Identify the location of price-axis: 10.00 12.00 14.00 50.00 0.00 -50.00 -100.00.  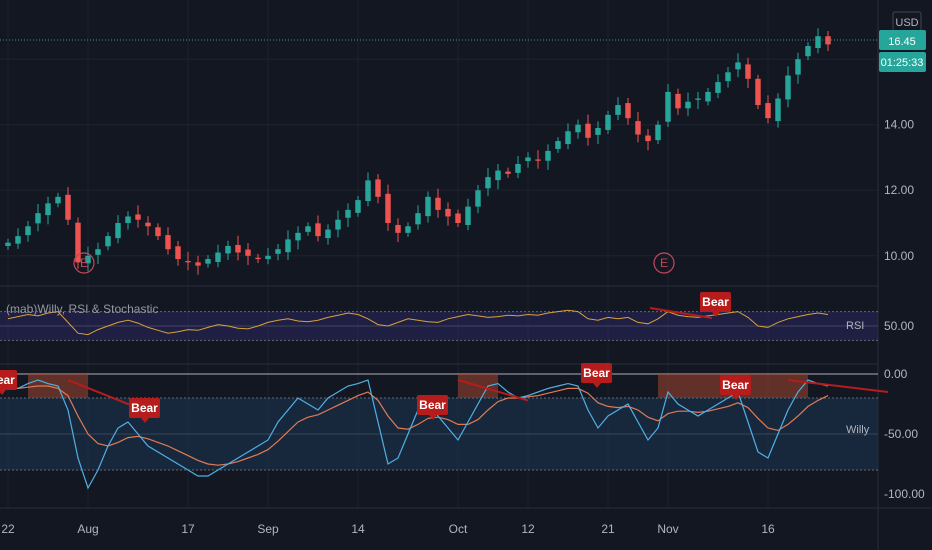
(904, 309).